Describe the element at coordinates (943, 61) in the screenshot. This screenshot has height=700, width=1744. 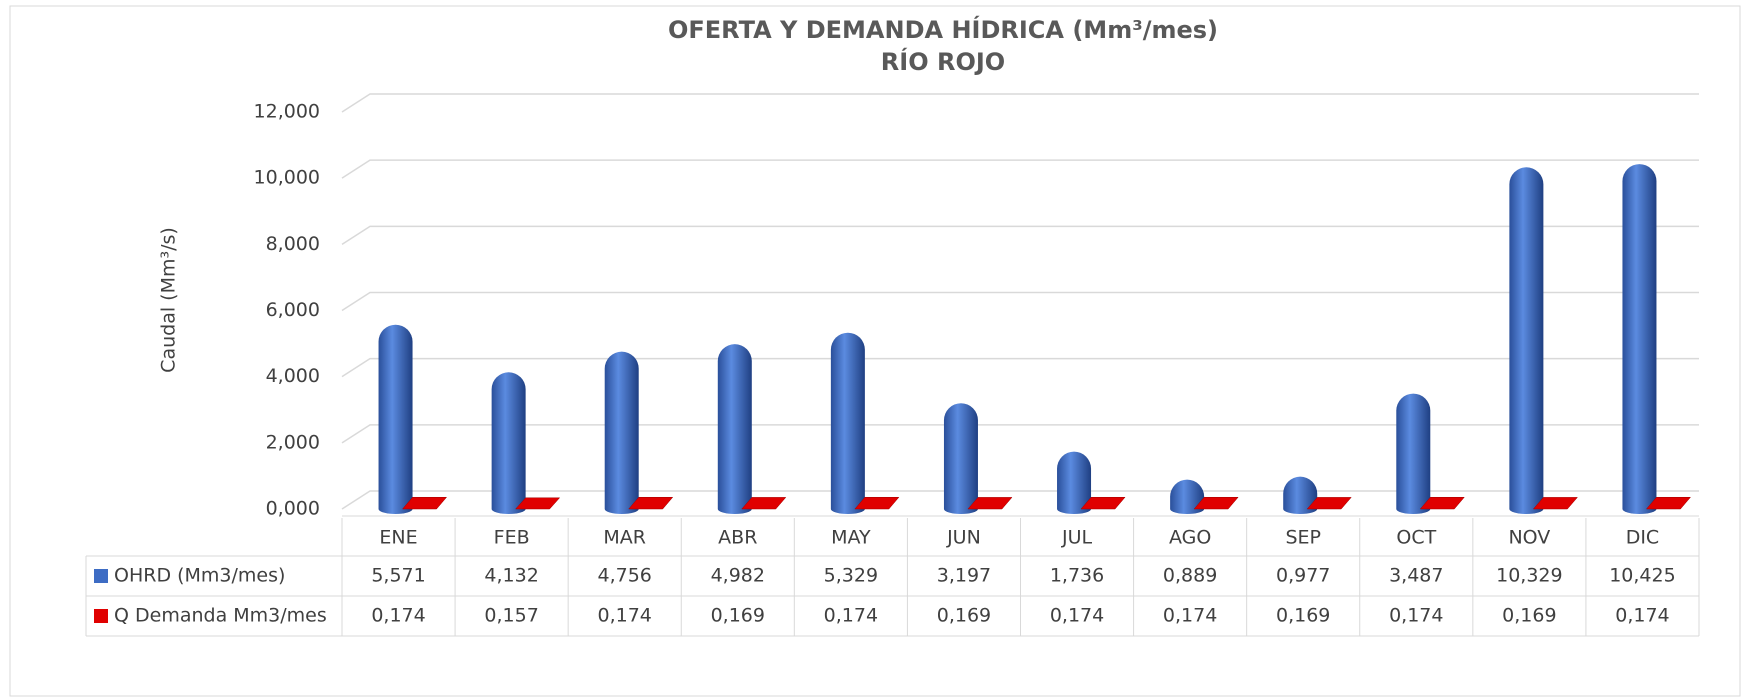
I see `chart-subtitle: RÍO ROJO` at that location.